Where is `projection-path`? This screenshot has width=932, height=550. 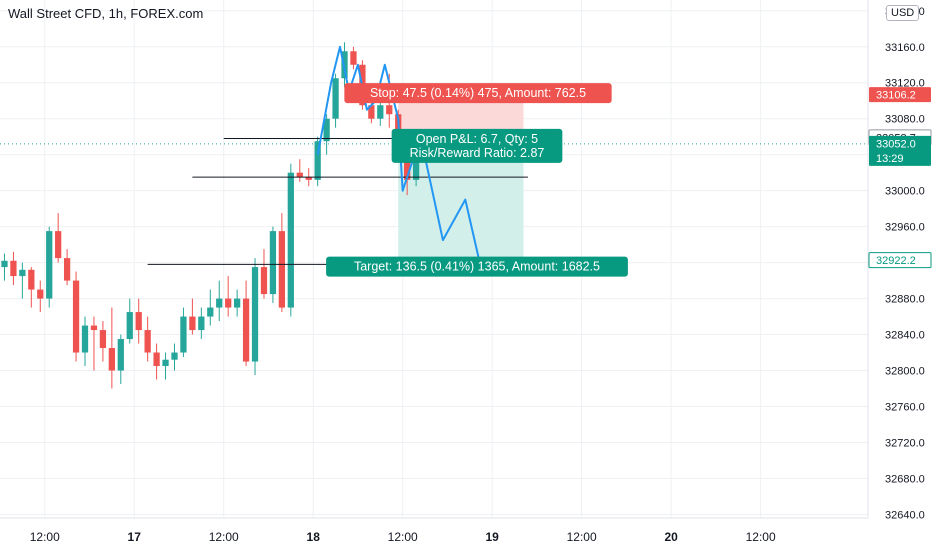
projection-path is located at coordinates (404, 155).